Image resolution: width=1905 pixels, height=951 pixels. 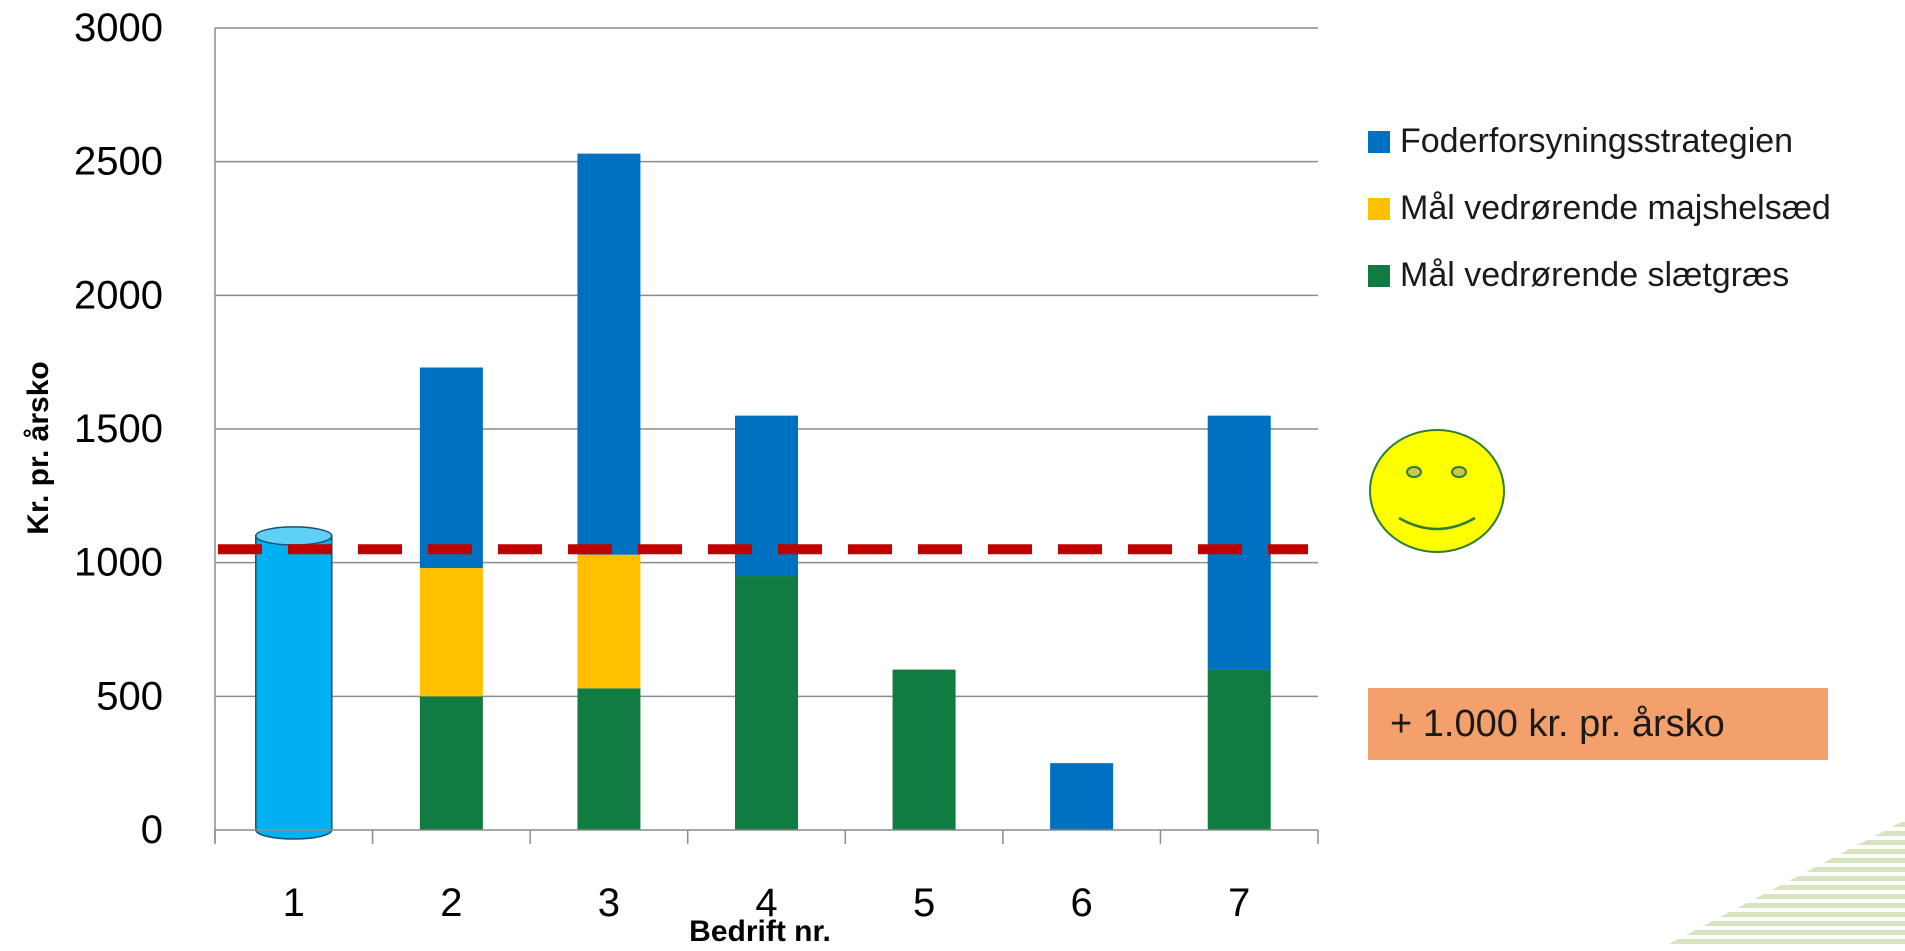 I want to click on cylinder-bar, so click(x=294, y=687).